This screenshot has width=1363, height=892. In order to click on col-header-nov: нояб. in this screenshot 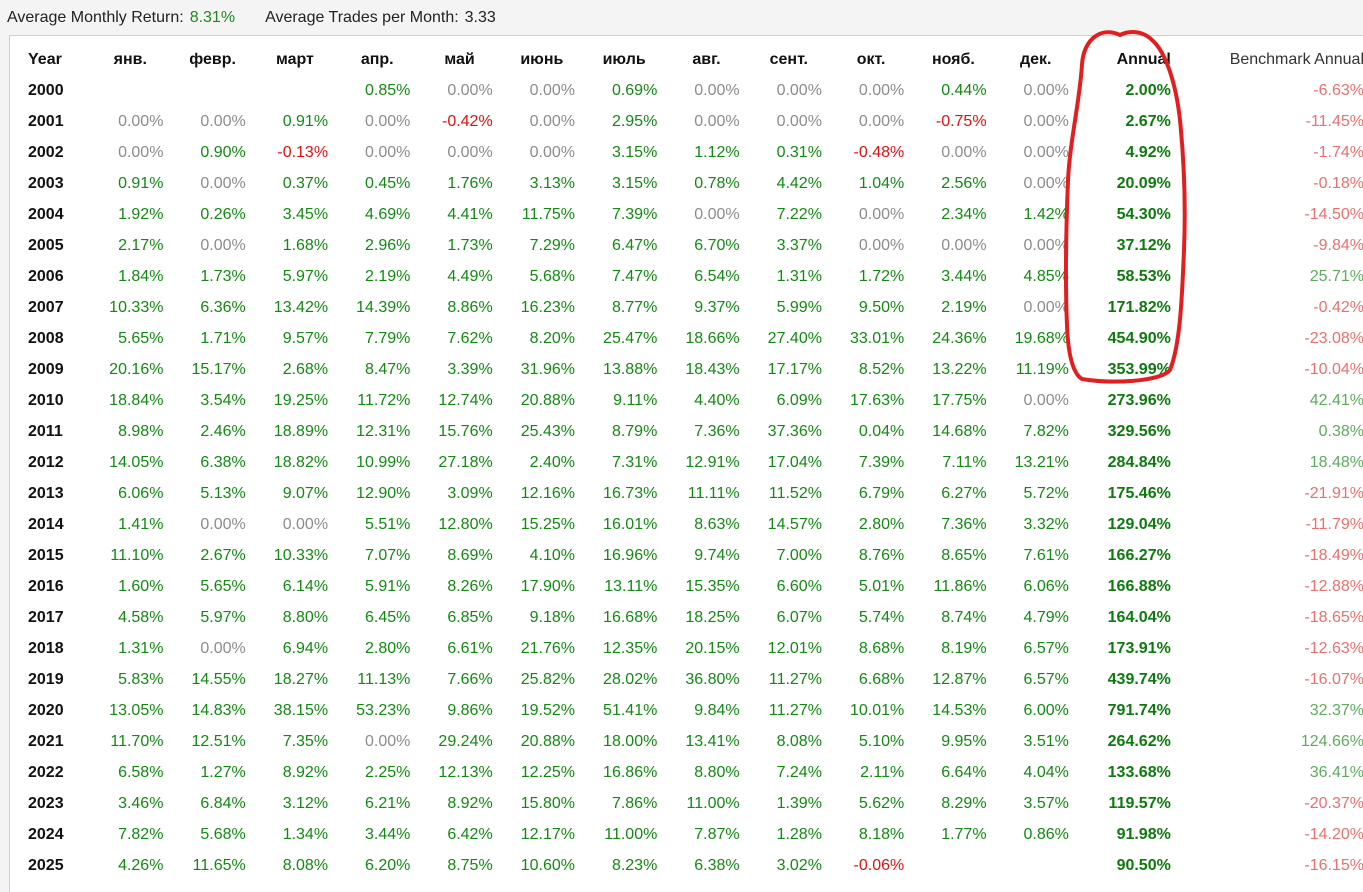, I will do `click(953, 59)`.